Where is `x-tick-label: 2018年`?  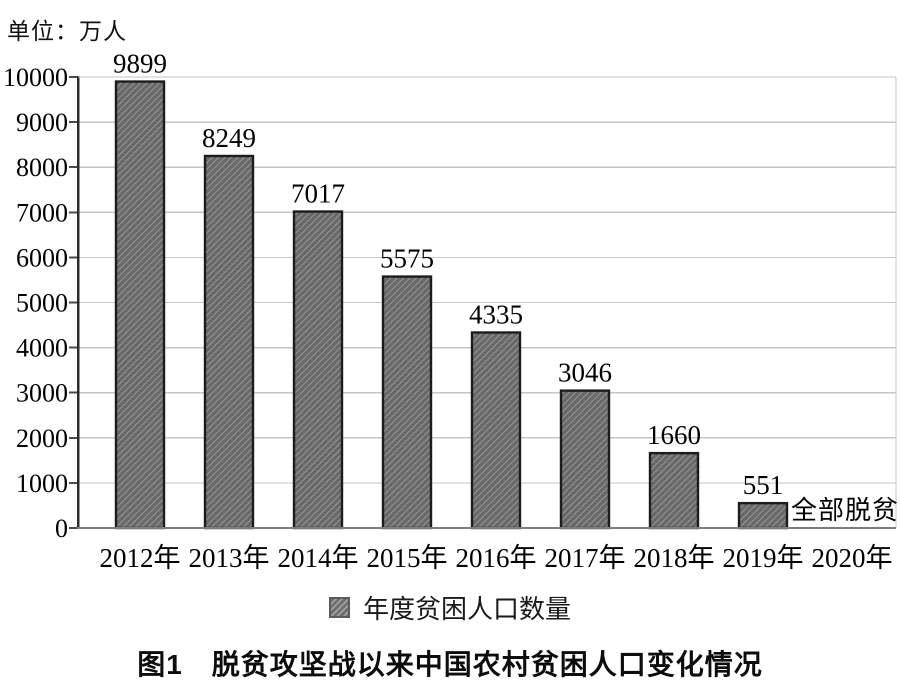 x-tick-label: 2018年 is located at coordinates (674, 558).